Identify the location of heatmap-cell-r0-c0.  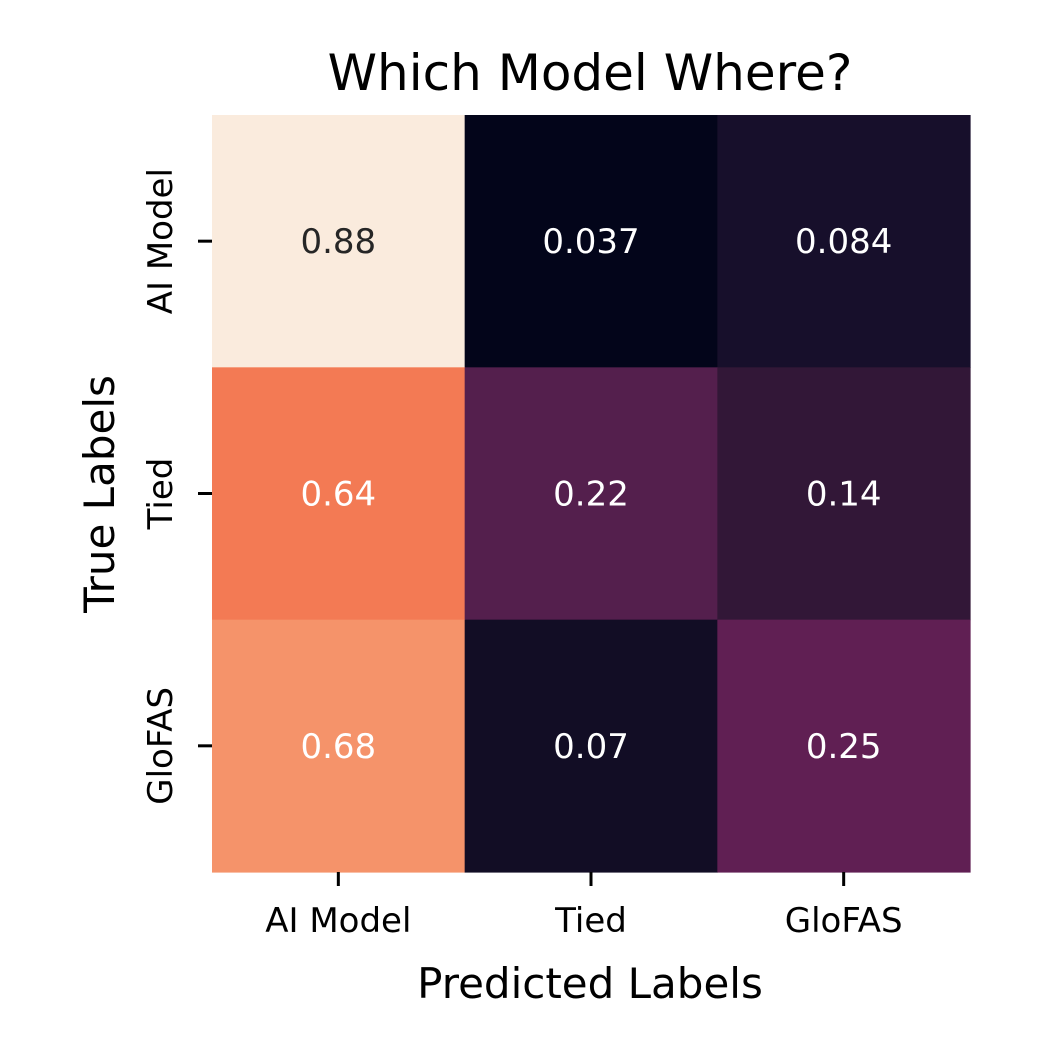
(339, 241).